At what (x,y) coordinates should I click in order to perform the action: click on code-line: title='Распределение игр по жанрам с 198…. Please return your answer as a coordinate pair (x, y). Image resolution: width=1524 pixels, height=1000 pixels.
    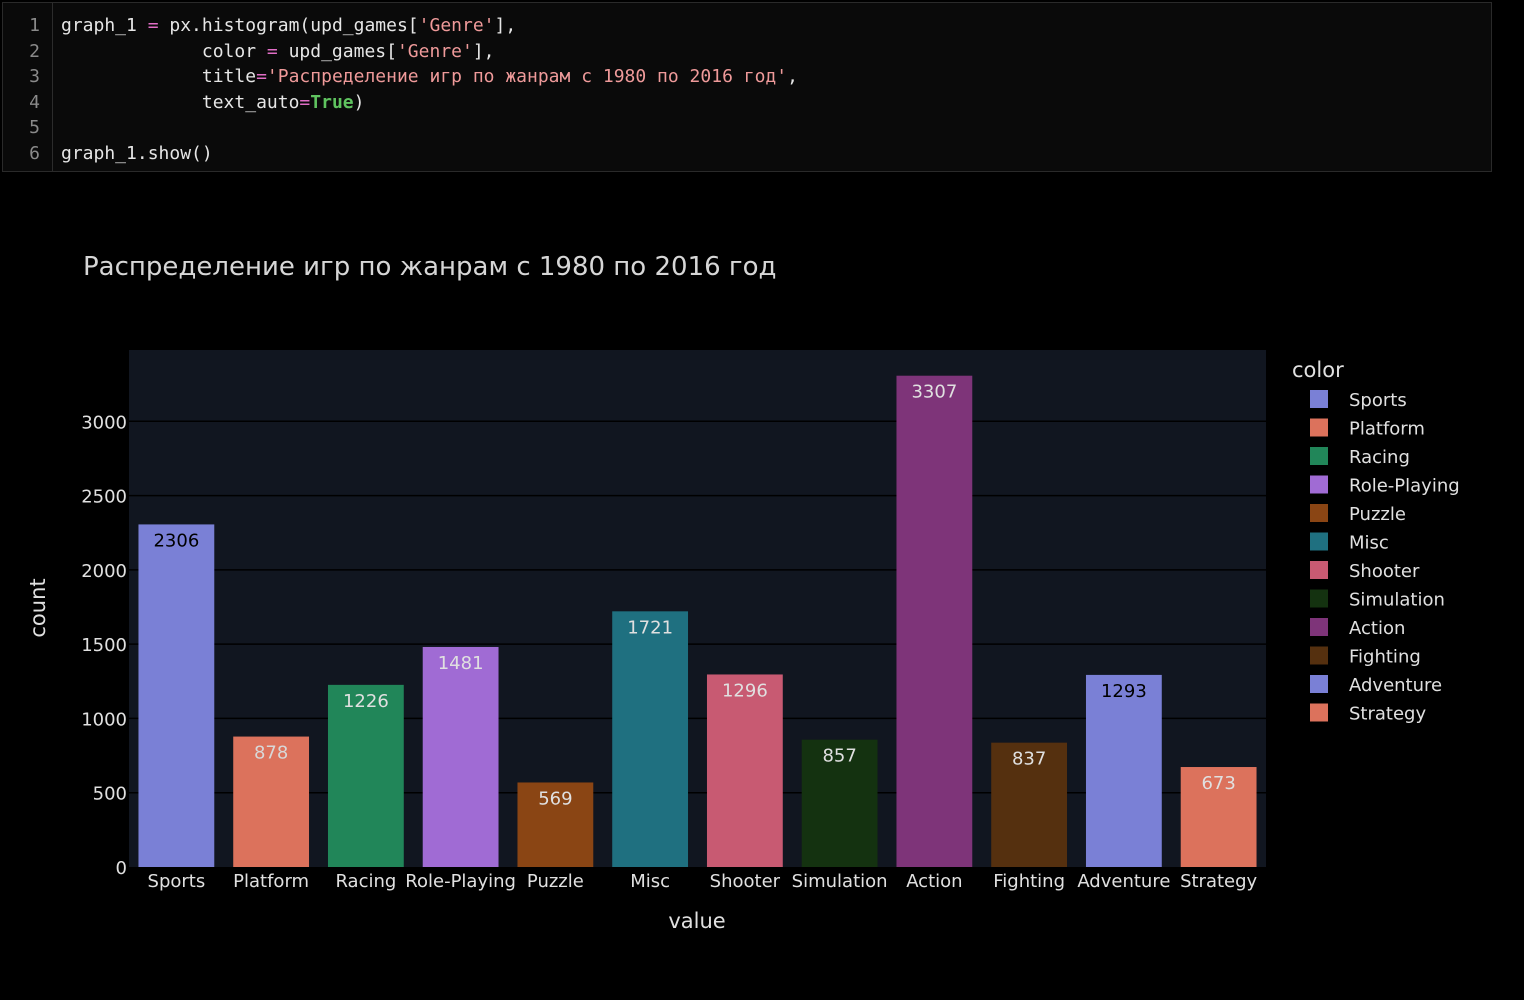
    Looking at the image, I should click on (429, 76).